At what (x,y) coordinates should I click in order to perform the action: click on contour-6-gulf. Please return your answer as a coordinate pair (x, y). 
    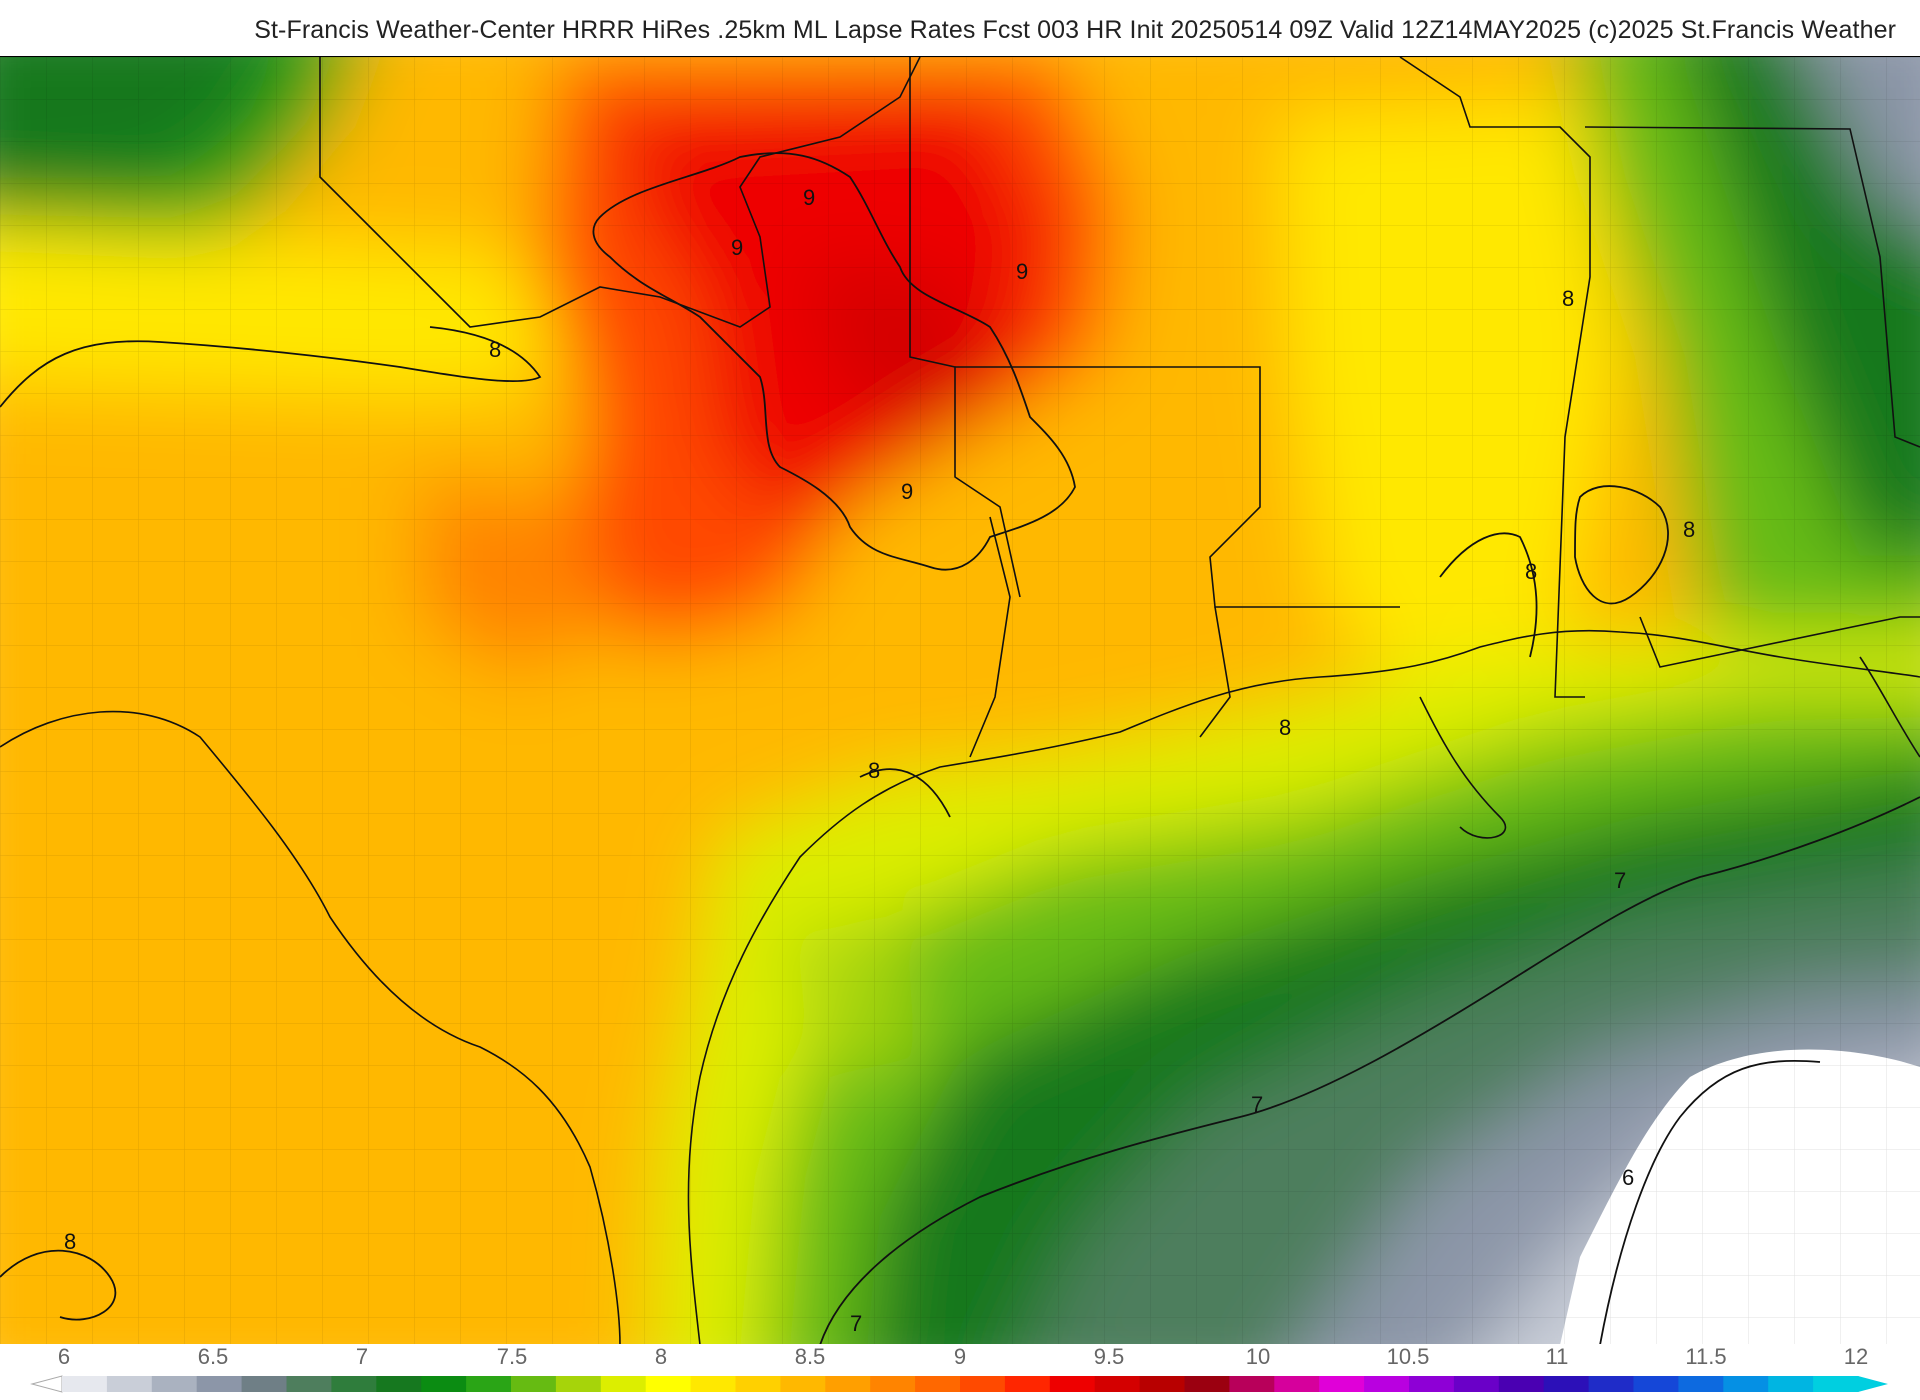
    Looking at the image, I should click on (1710, 1202).